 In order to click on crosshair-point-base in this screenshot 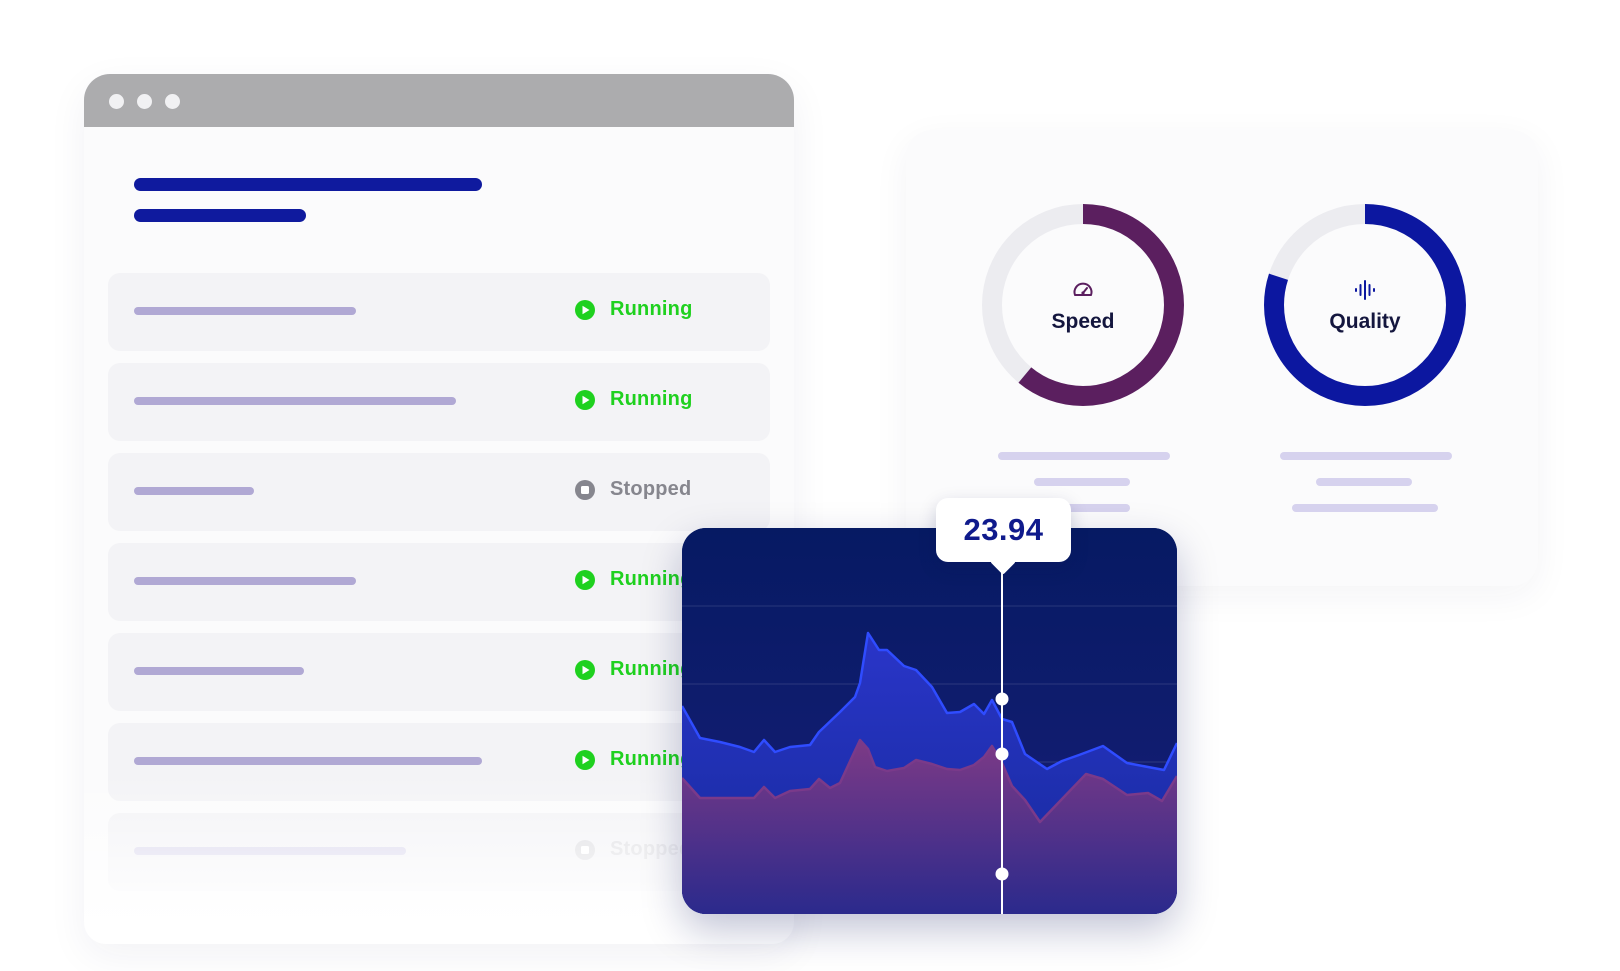, I will do `click(1002, 874)`.